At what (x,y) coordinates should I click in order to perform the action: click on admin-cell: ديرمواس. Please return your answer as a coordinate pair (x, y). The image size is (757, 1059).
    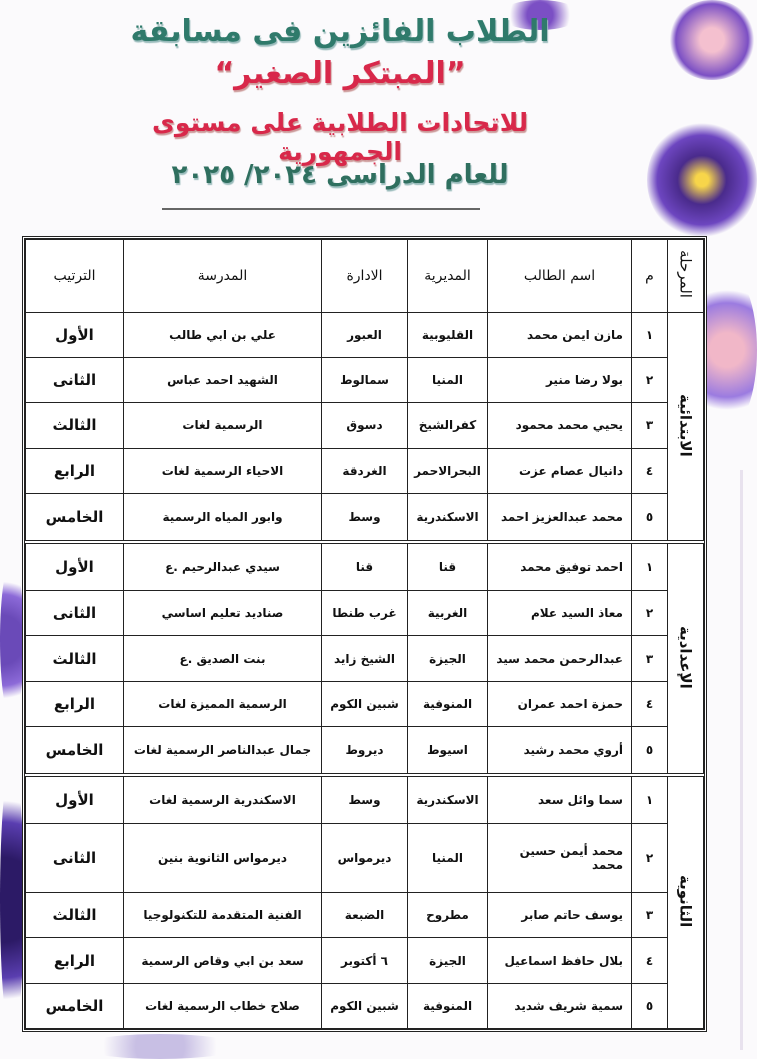
    Looking at the image, I should click on (364, 858).